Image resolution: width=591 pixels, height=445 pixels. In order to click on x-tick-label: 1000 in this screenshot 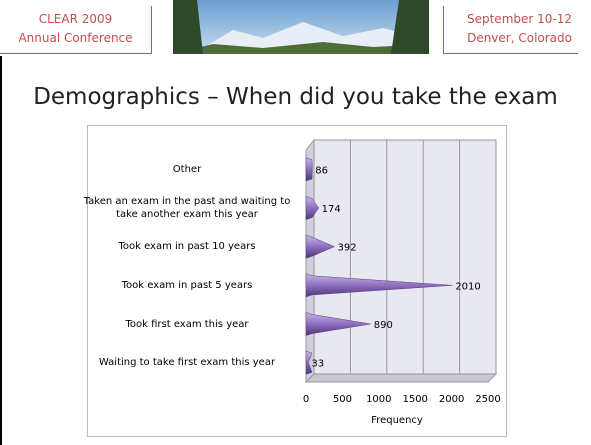, I will do `click(378, 399)`.